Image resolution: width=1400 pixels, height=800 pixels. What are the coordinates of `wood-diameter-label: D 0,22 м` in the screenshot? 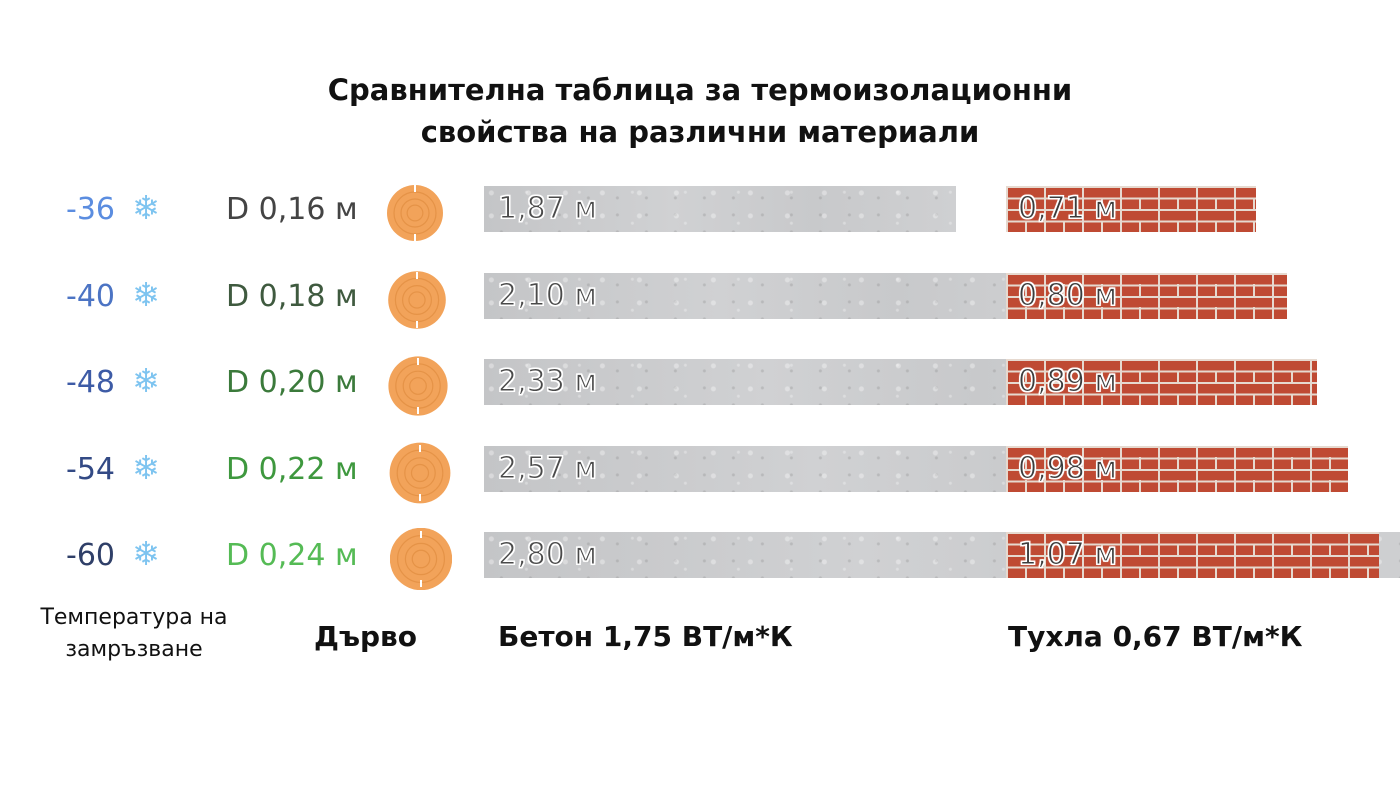 It's located at (292, 469).